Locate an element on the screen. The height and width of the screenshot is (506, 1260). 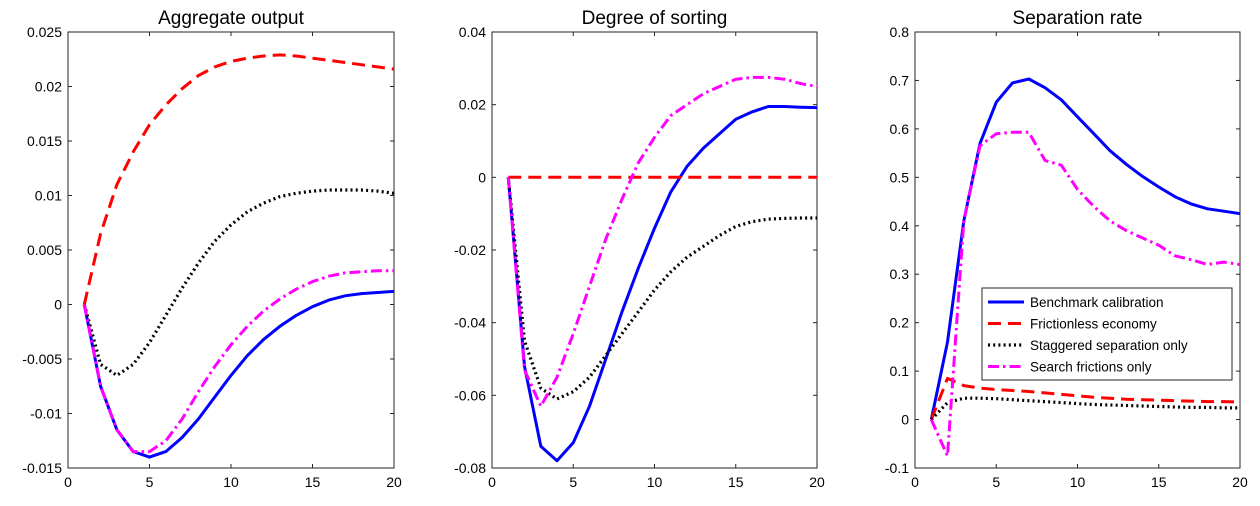
y-tick-label: 0.025 is located at coordinates (44, 32).